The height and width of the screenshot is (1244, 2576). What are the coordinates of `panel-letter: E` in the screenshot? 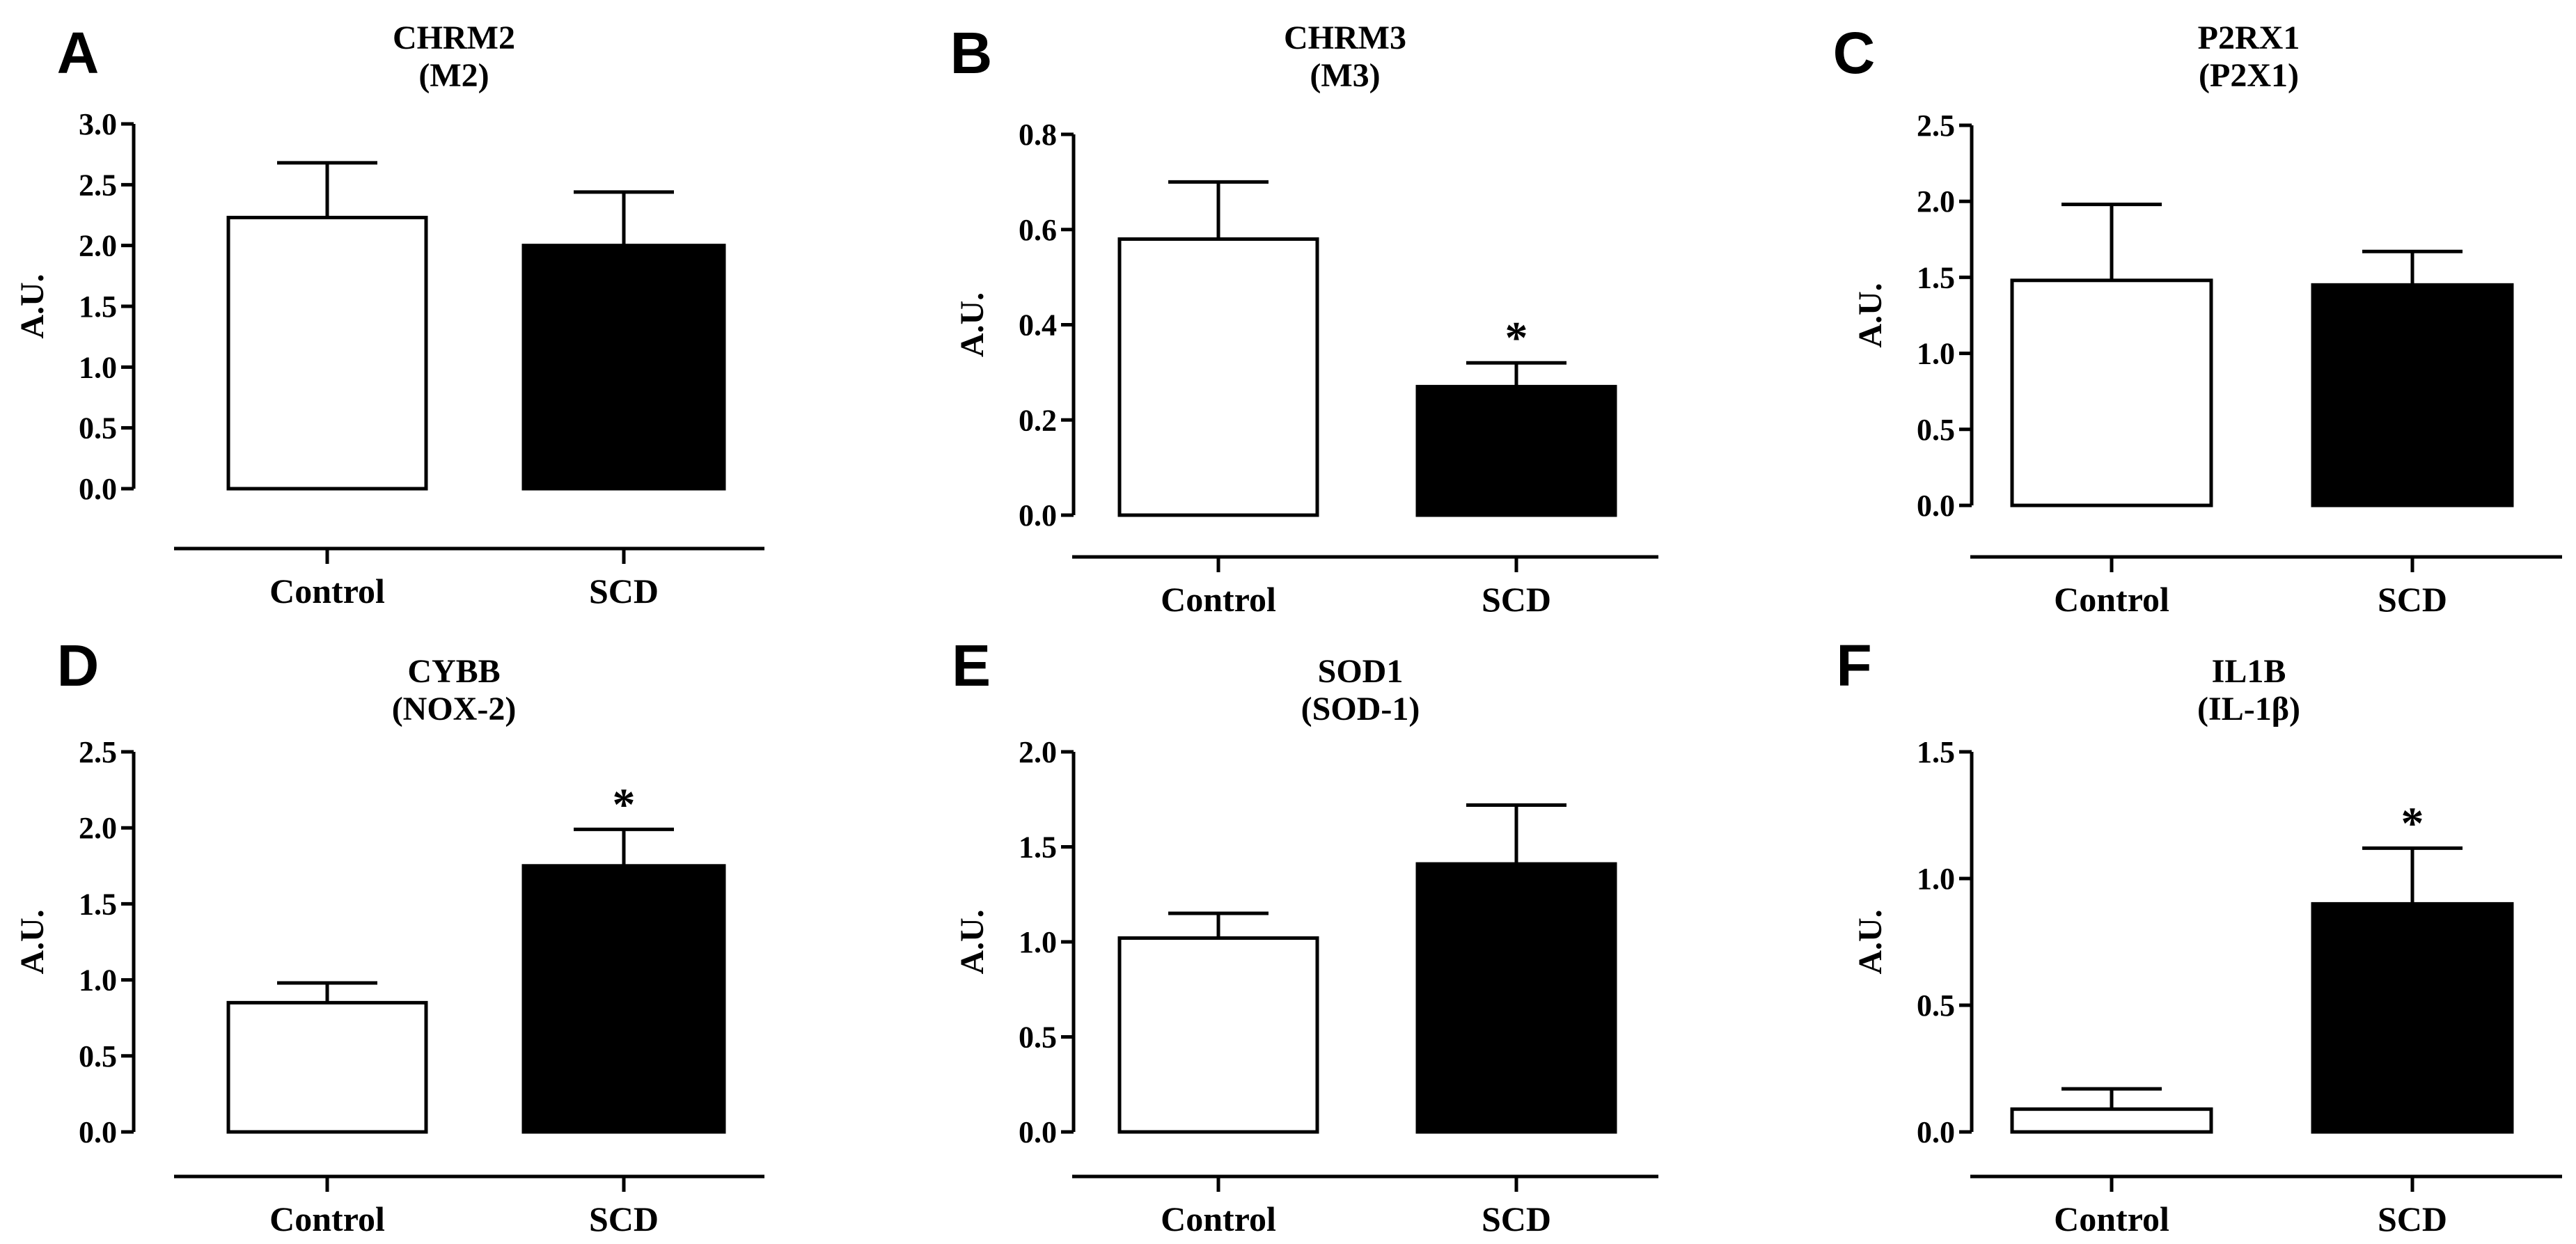 It's located at (971, 665).